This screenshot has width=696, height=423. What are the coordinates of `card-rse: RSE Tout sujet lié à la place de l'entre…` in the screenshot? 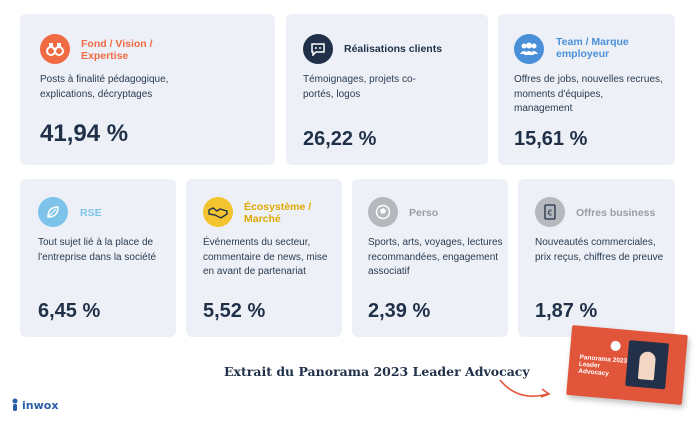 It's located at (98, 258).